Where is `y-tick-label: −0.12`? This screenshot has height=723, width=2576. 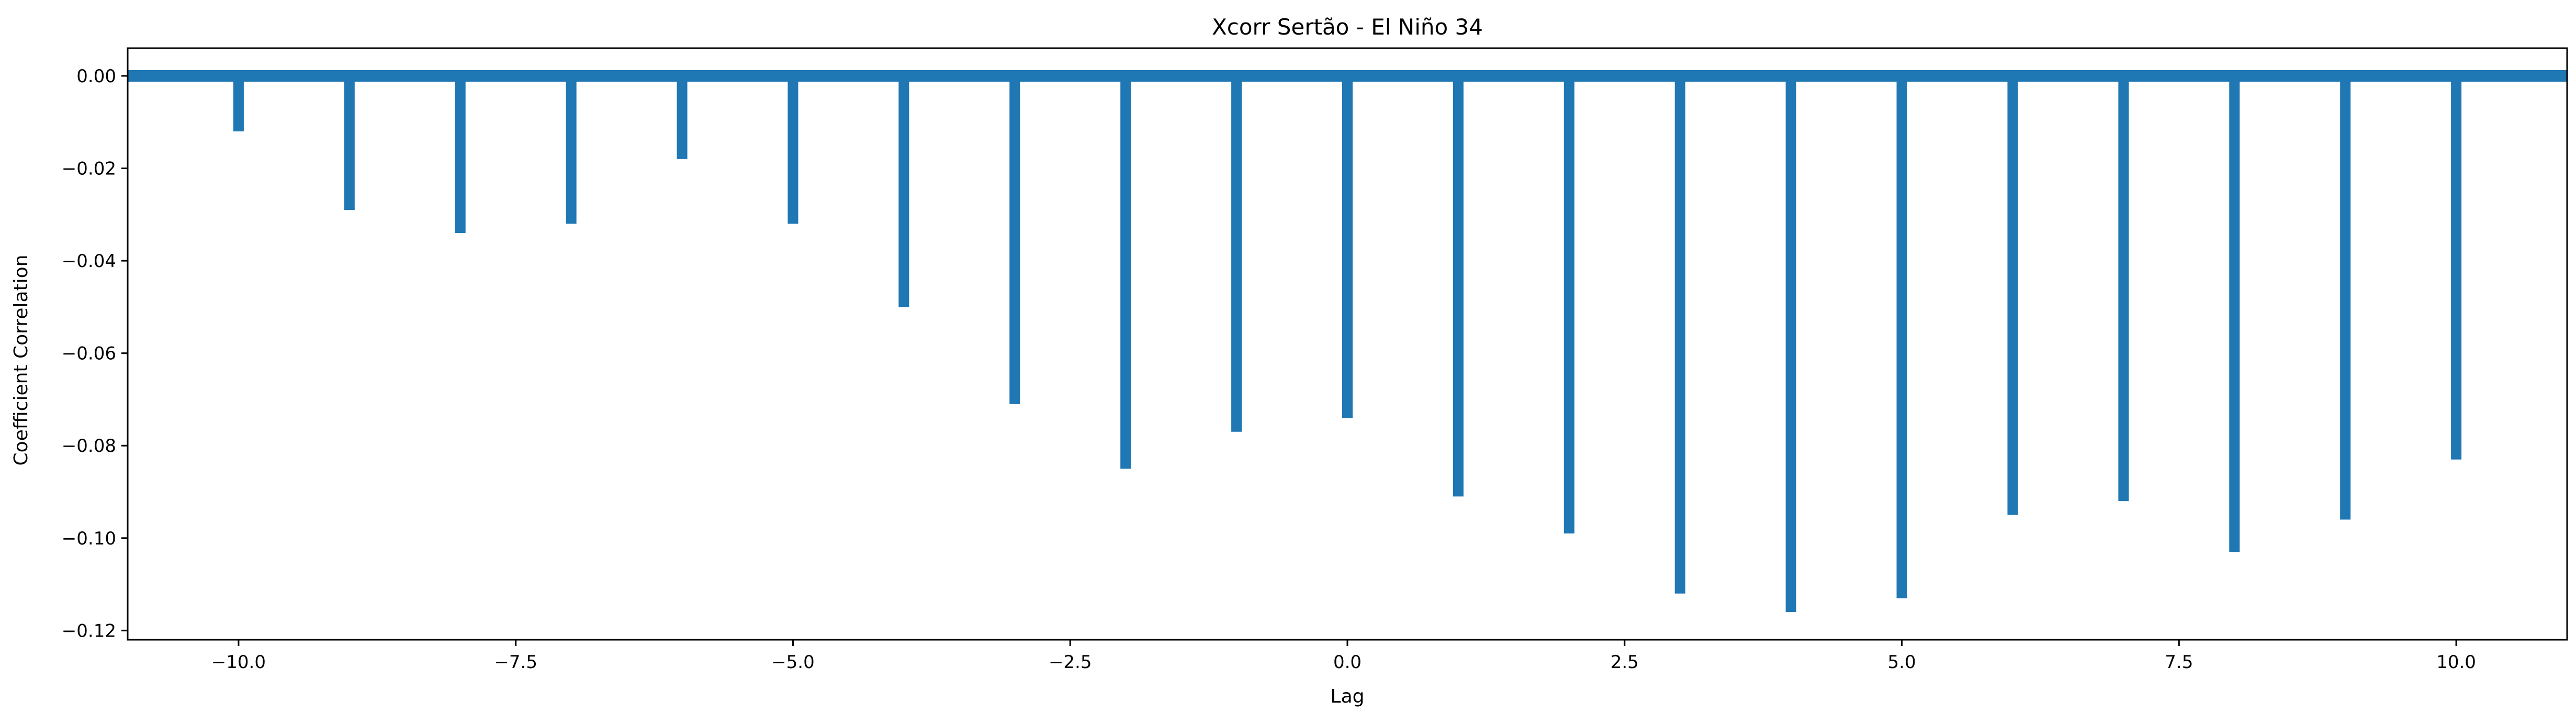
y-tick-label: −0.12 is located at coordinates (89, 630).